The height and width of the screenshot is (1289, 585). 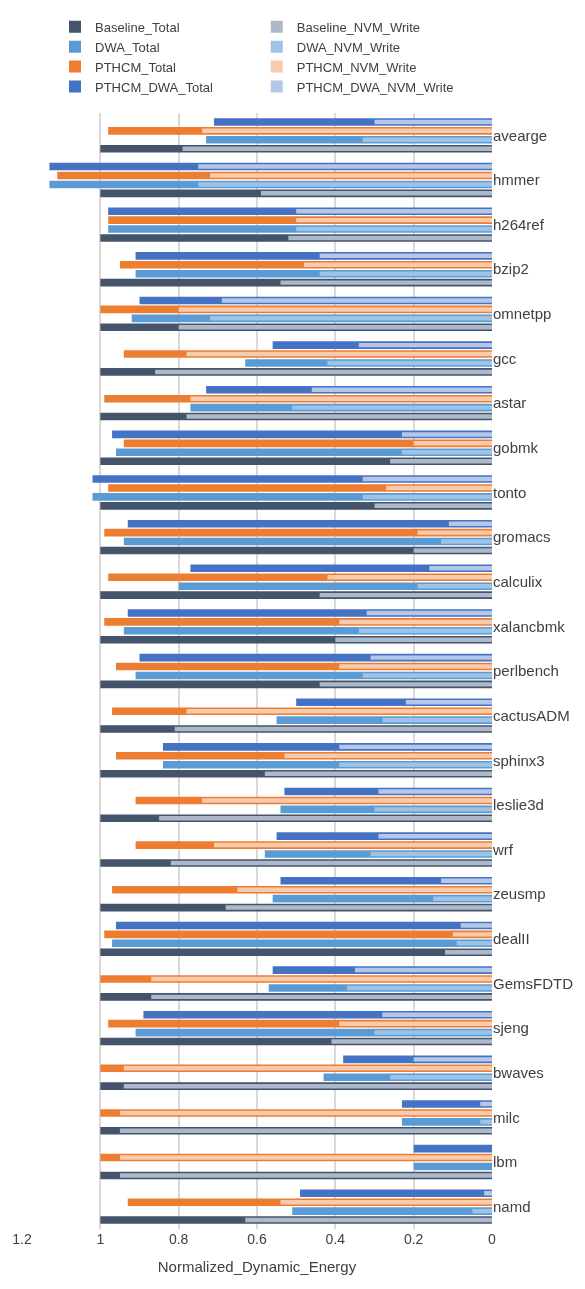 What do you see at coordinates (100, 1239) in the screenshot?
I see `x-tick-label: 1` at bounding box center [100, 1239].